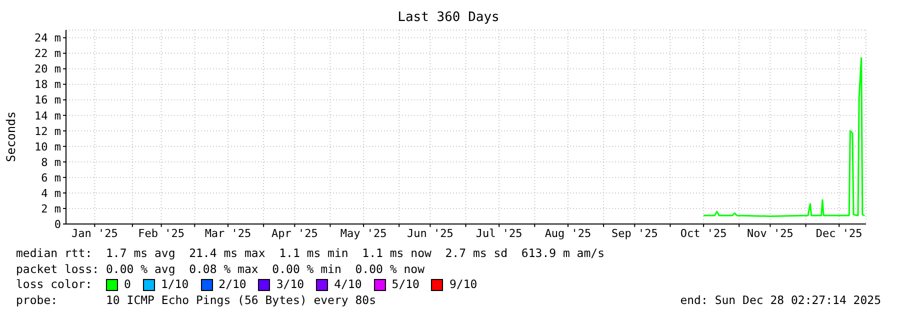 The width and height of the screenshot is (897, 310). What do you see at coordinates (48, 53) in the screenshot?
I see `y-tick-label: 22 m` at bounding box center [48, 53].